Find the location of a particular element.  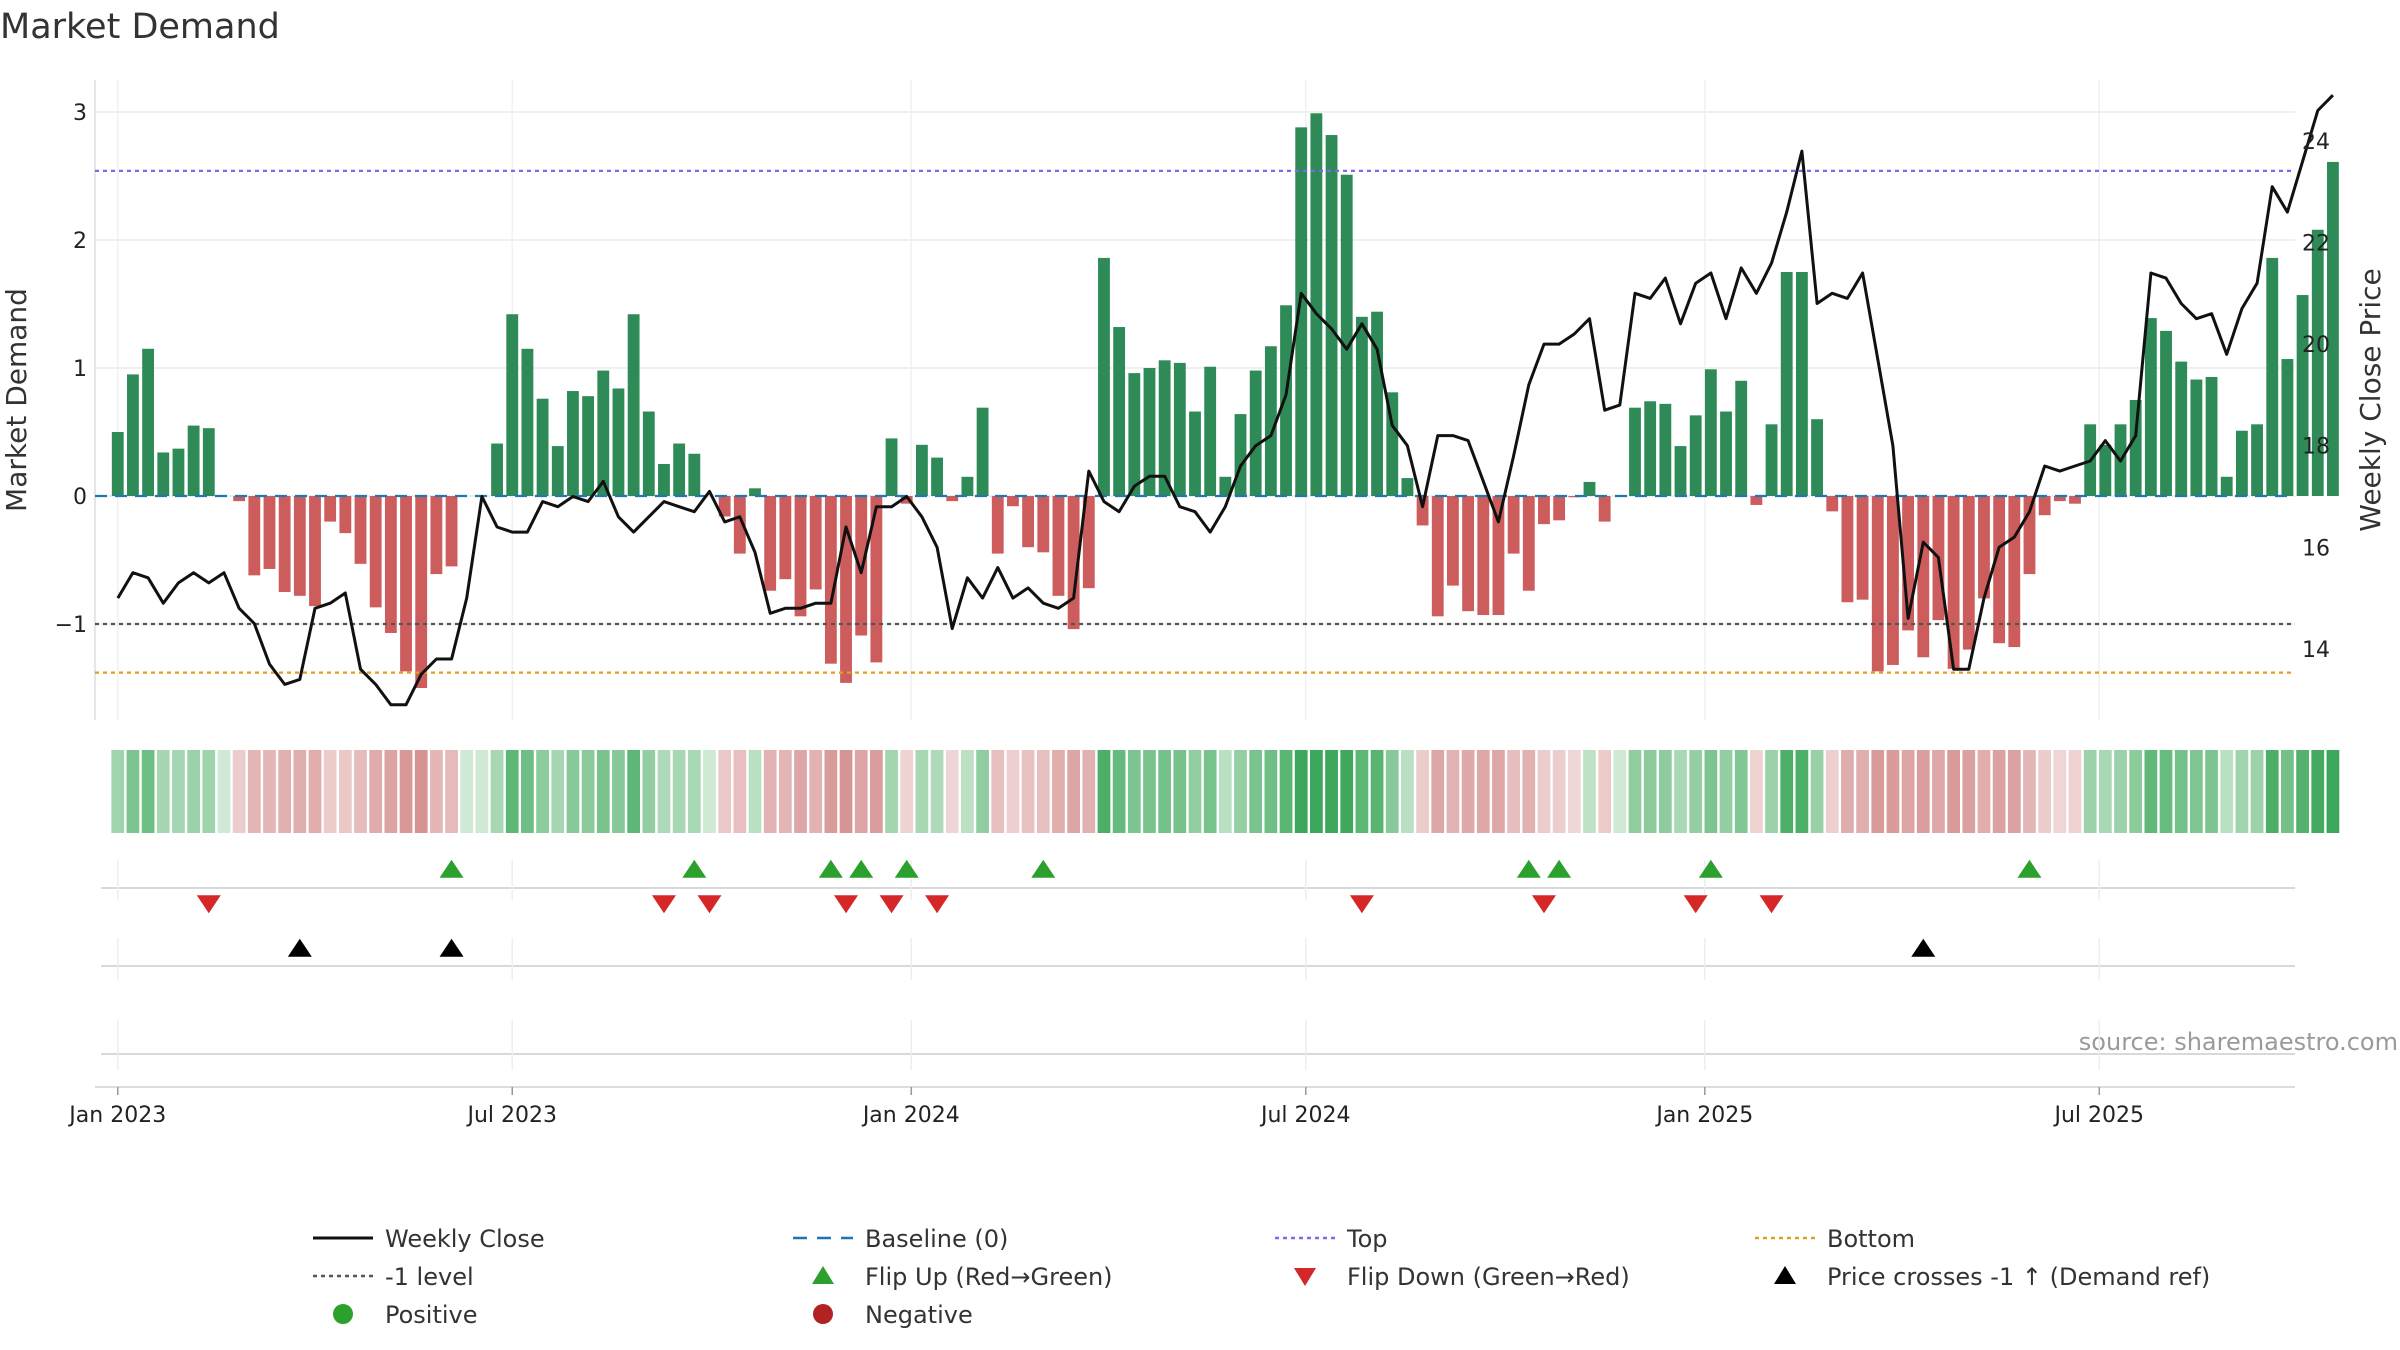

legend-label: Price crosses -1 ↑ (Demand ref) is located at coordinates (2018, 1277).